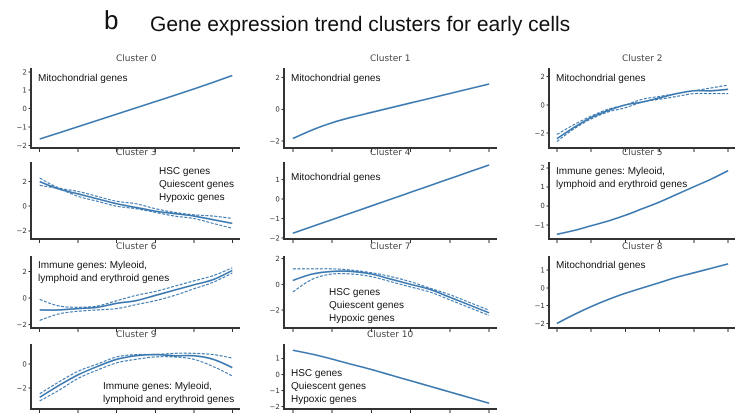  Describe the element at coordinates (136, 59) in the screenshot. I see `chart-title: Cluster 0` at that location.